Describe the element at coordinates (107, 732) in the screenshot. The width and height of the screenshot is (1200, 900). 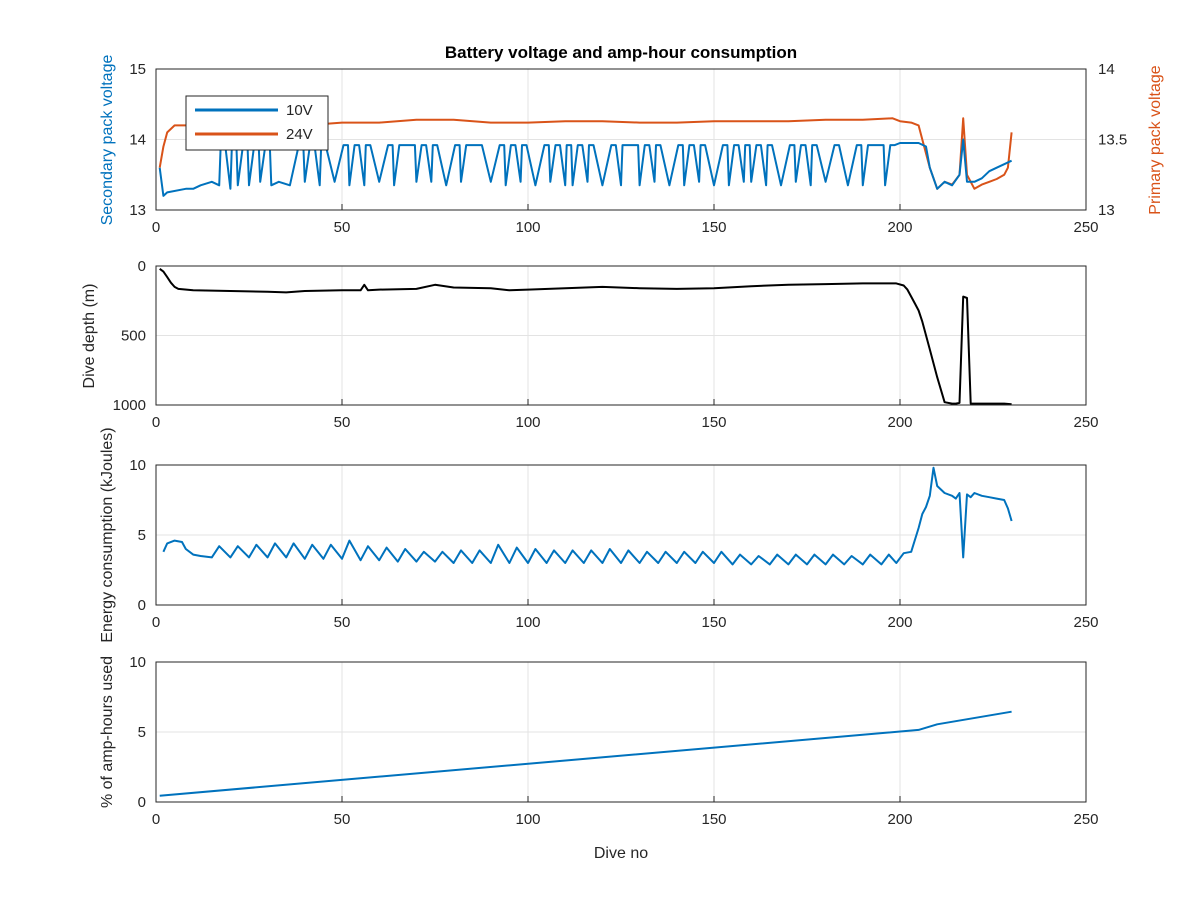
I see `y-axis-label: % of amp-hours used` at that location.